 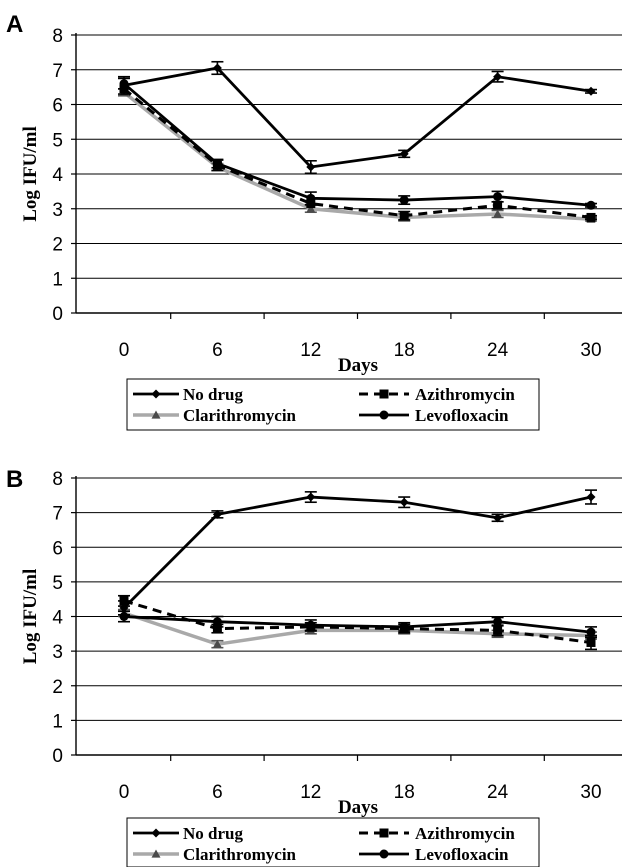 I want to click on panel-letter: B, so click(x=14, y=479).